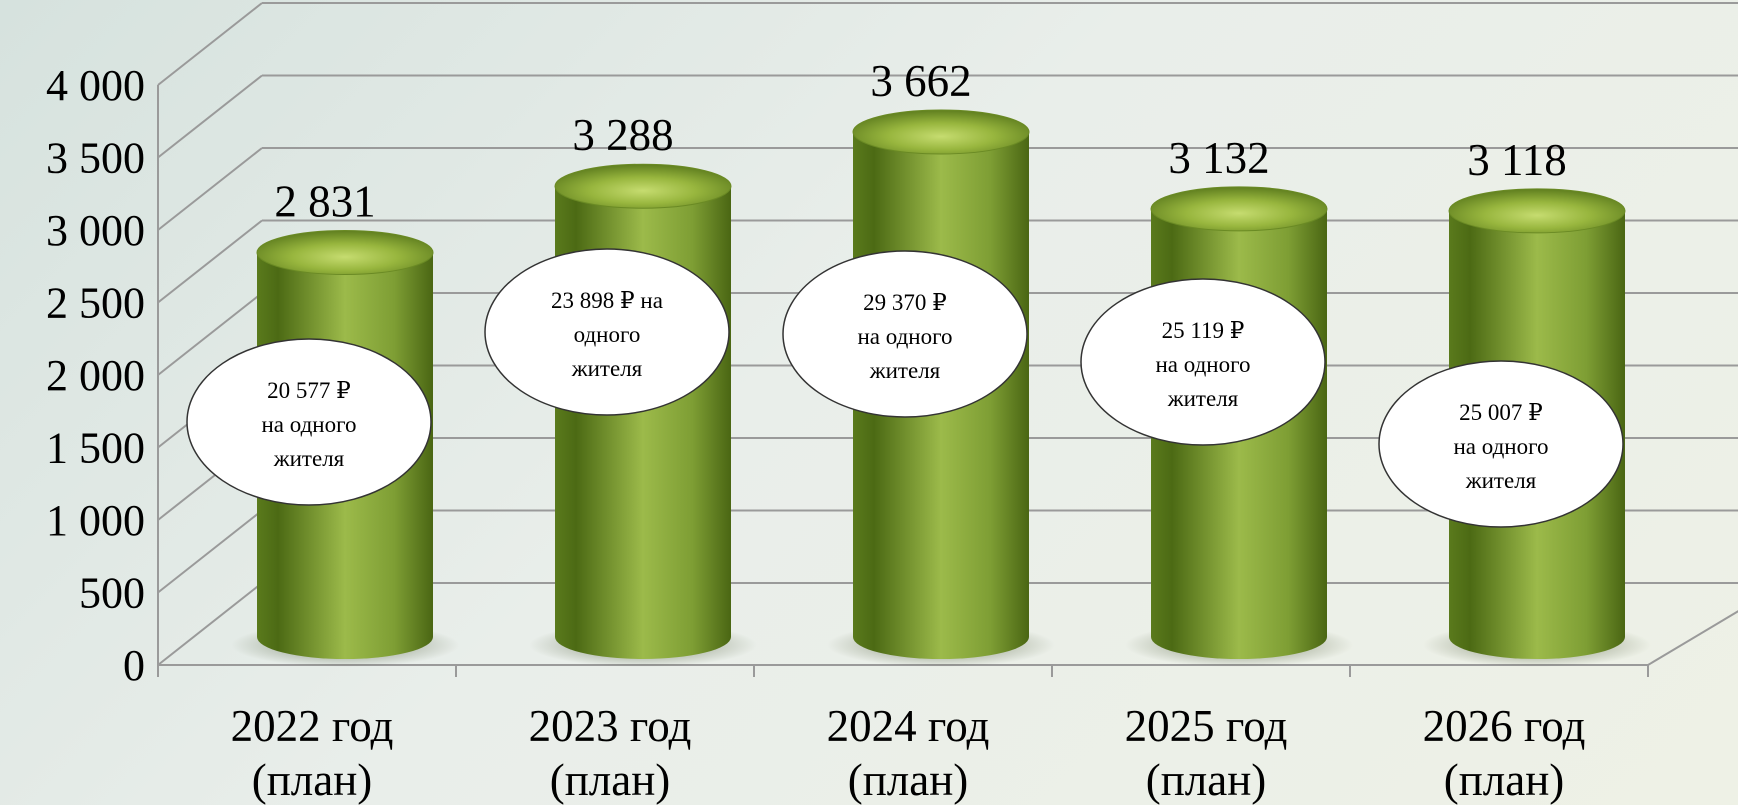 Image resolution: width=1738 pixels, height=805 pixels. Describe the element at coordinates (134, 665) in the screenshot. I see `y-tick-label: 0` at that location.